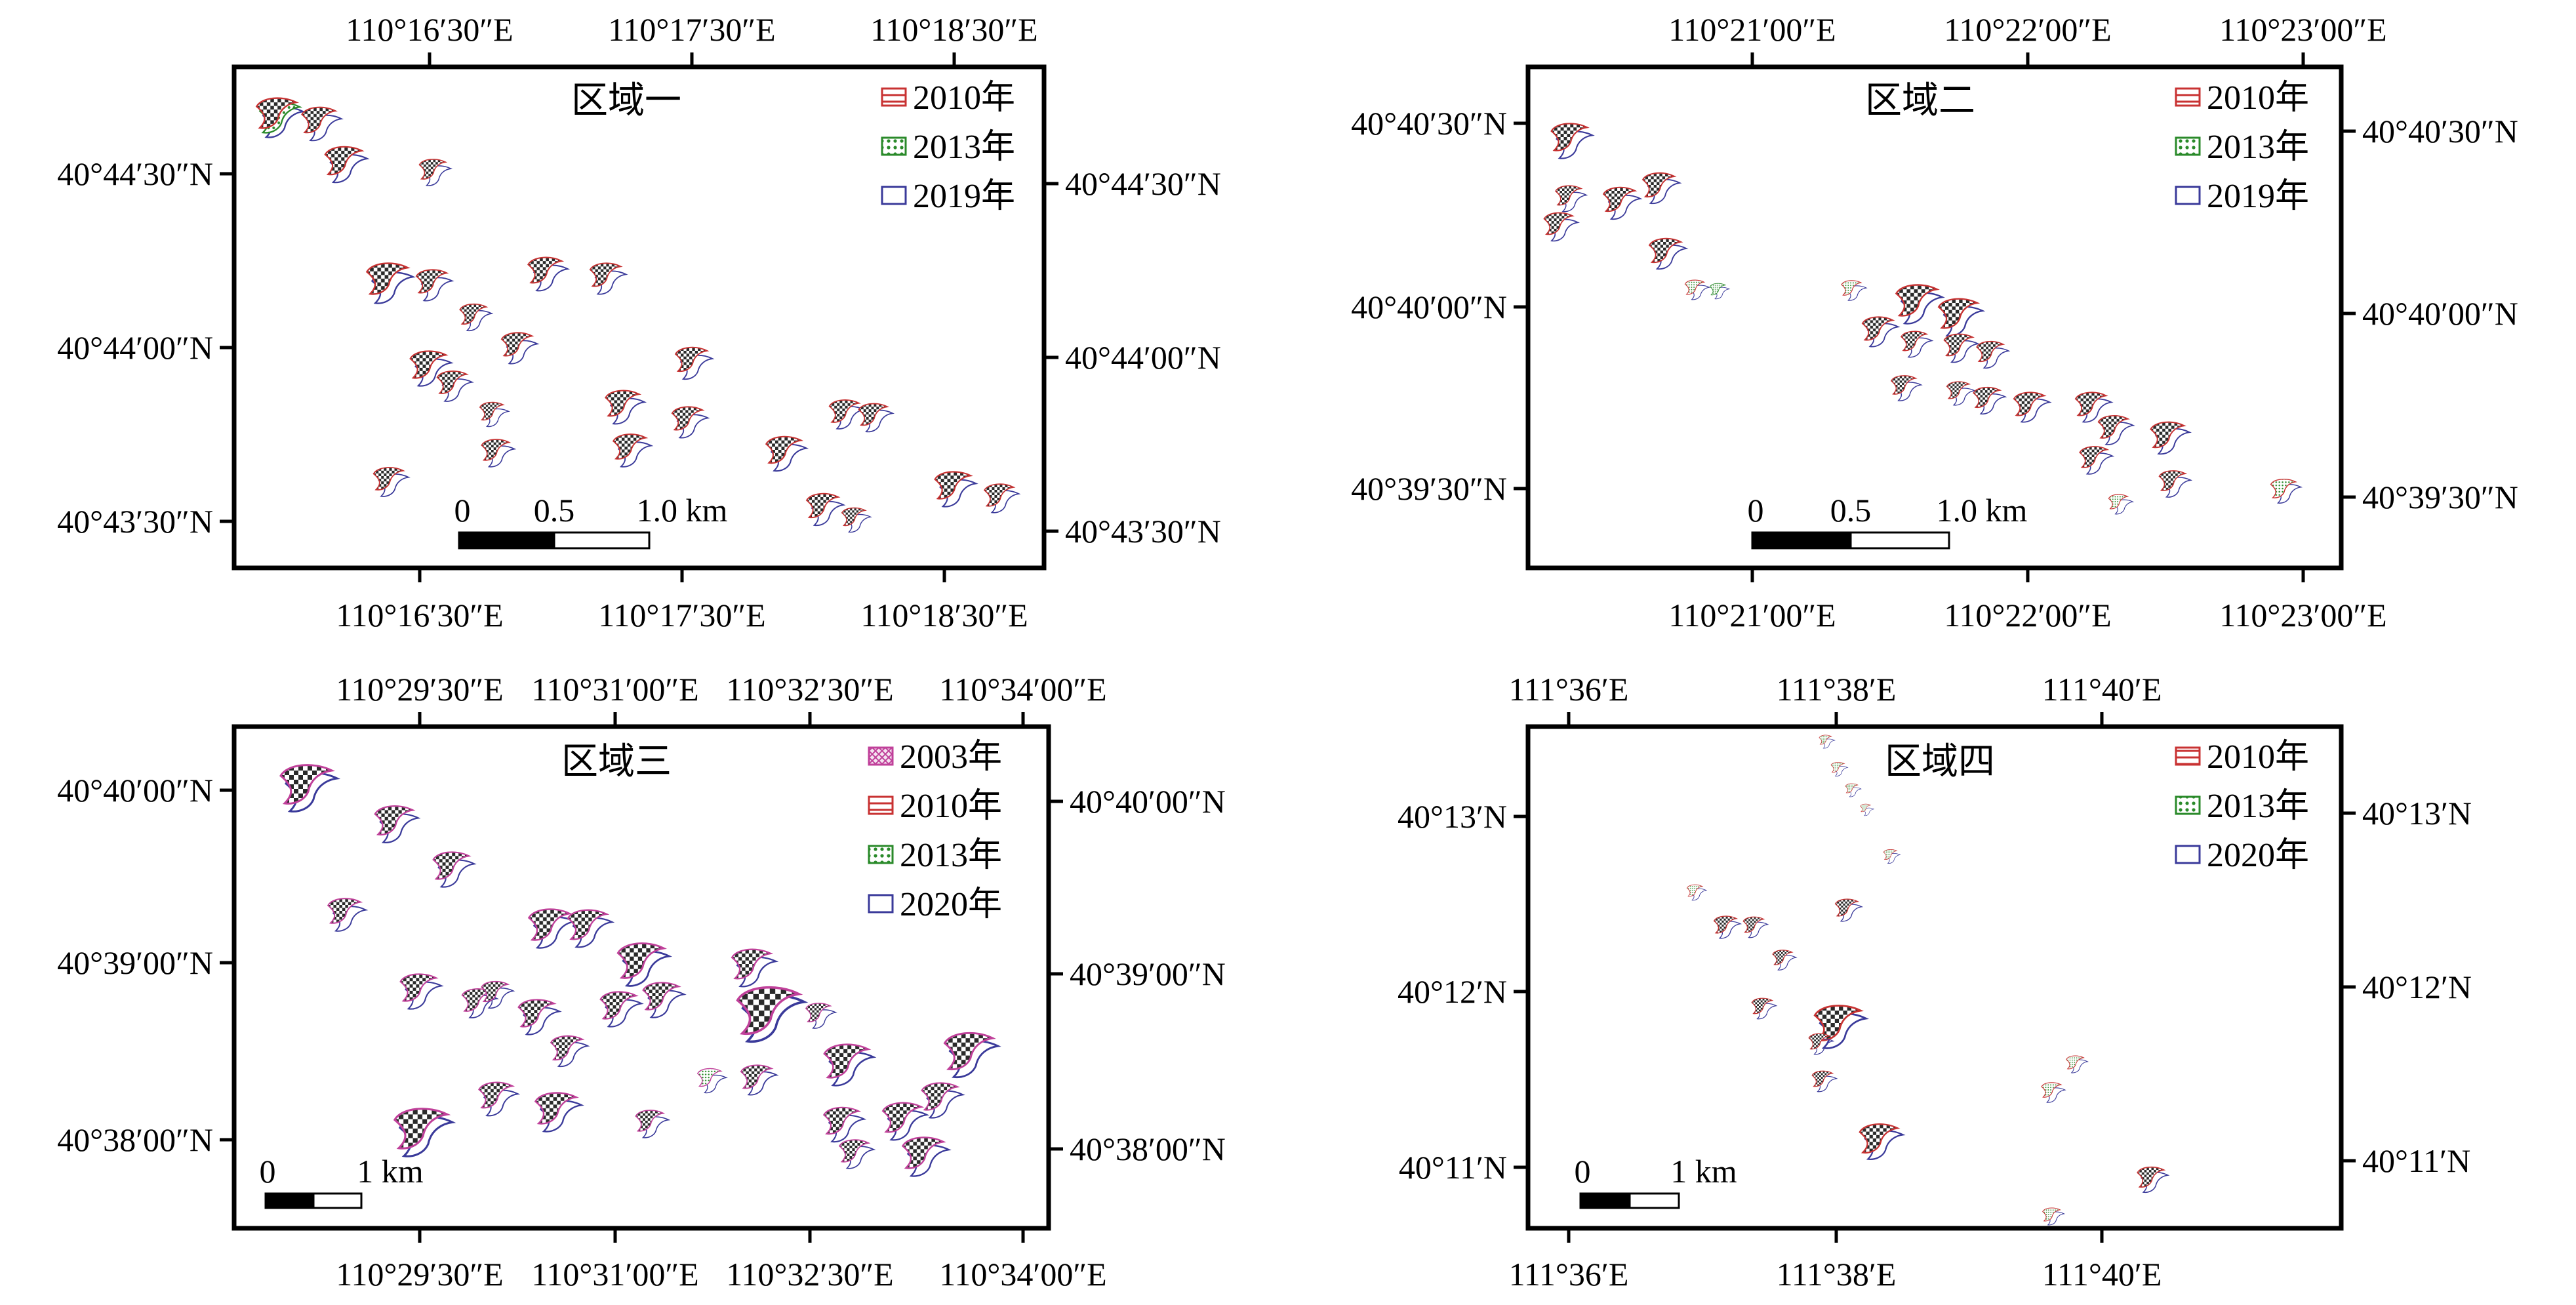 This screenshot has height=1305, width=2576. I want to click on panel-title: 区域一, so click(626, 101).